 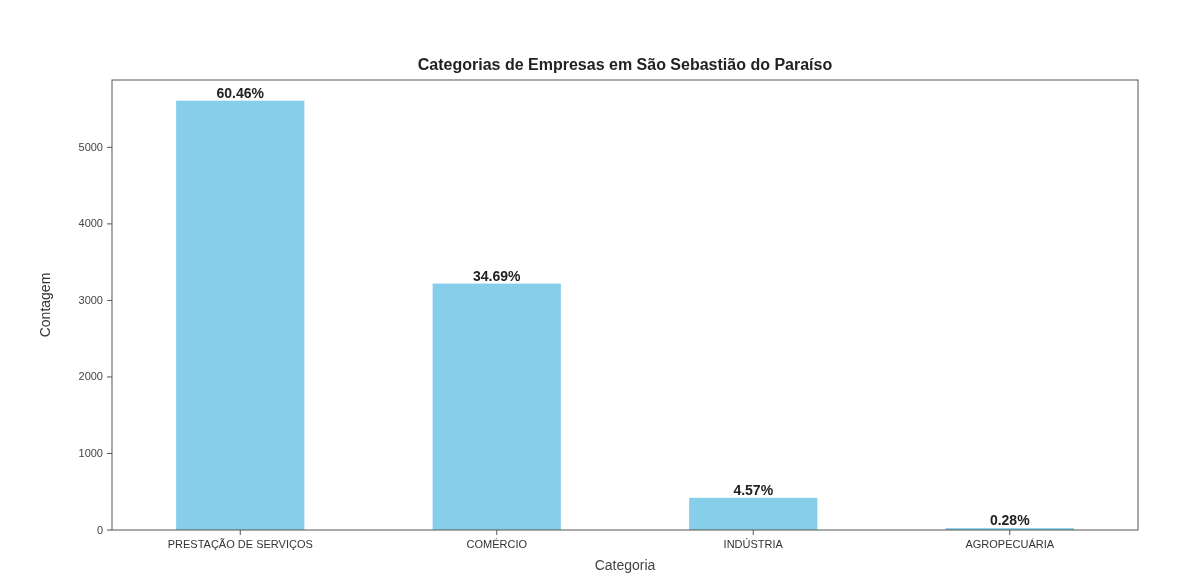 What do you see at coordinates (753, 544) in the screenshot?
I see `x-tick-label: INDÚSTRIA` at bounding box center [753, 544].